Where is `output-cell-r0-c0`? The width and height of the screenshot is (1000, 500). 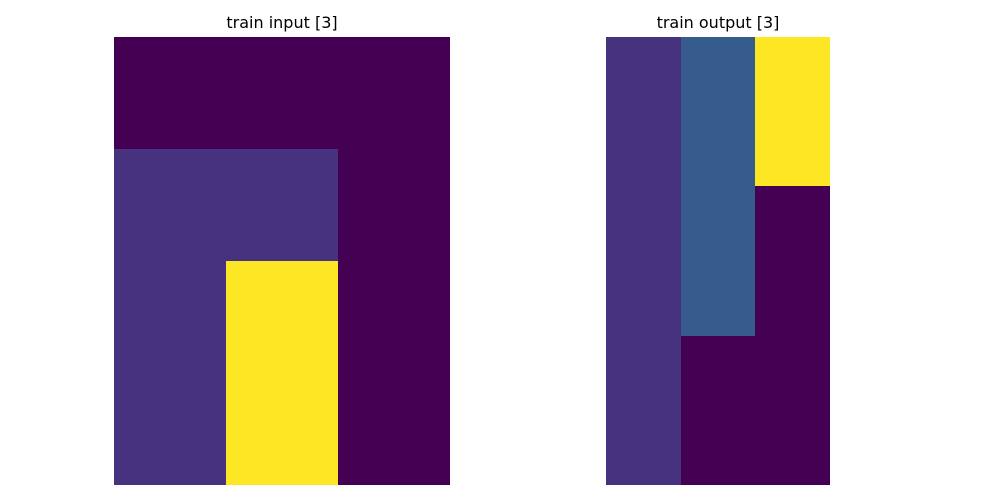 output-cell-r0-c0 is located at coordinates (643, 74).